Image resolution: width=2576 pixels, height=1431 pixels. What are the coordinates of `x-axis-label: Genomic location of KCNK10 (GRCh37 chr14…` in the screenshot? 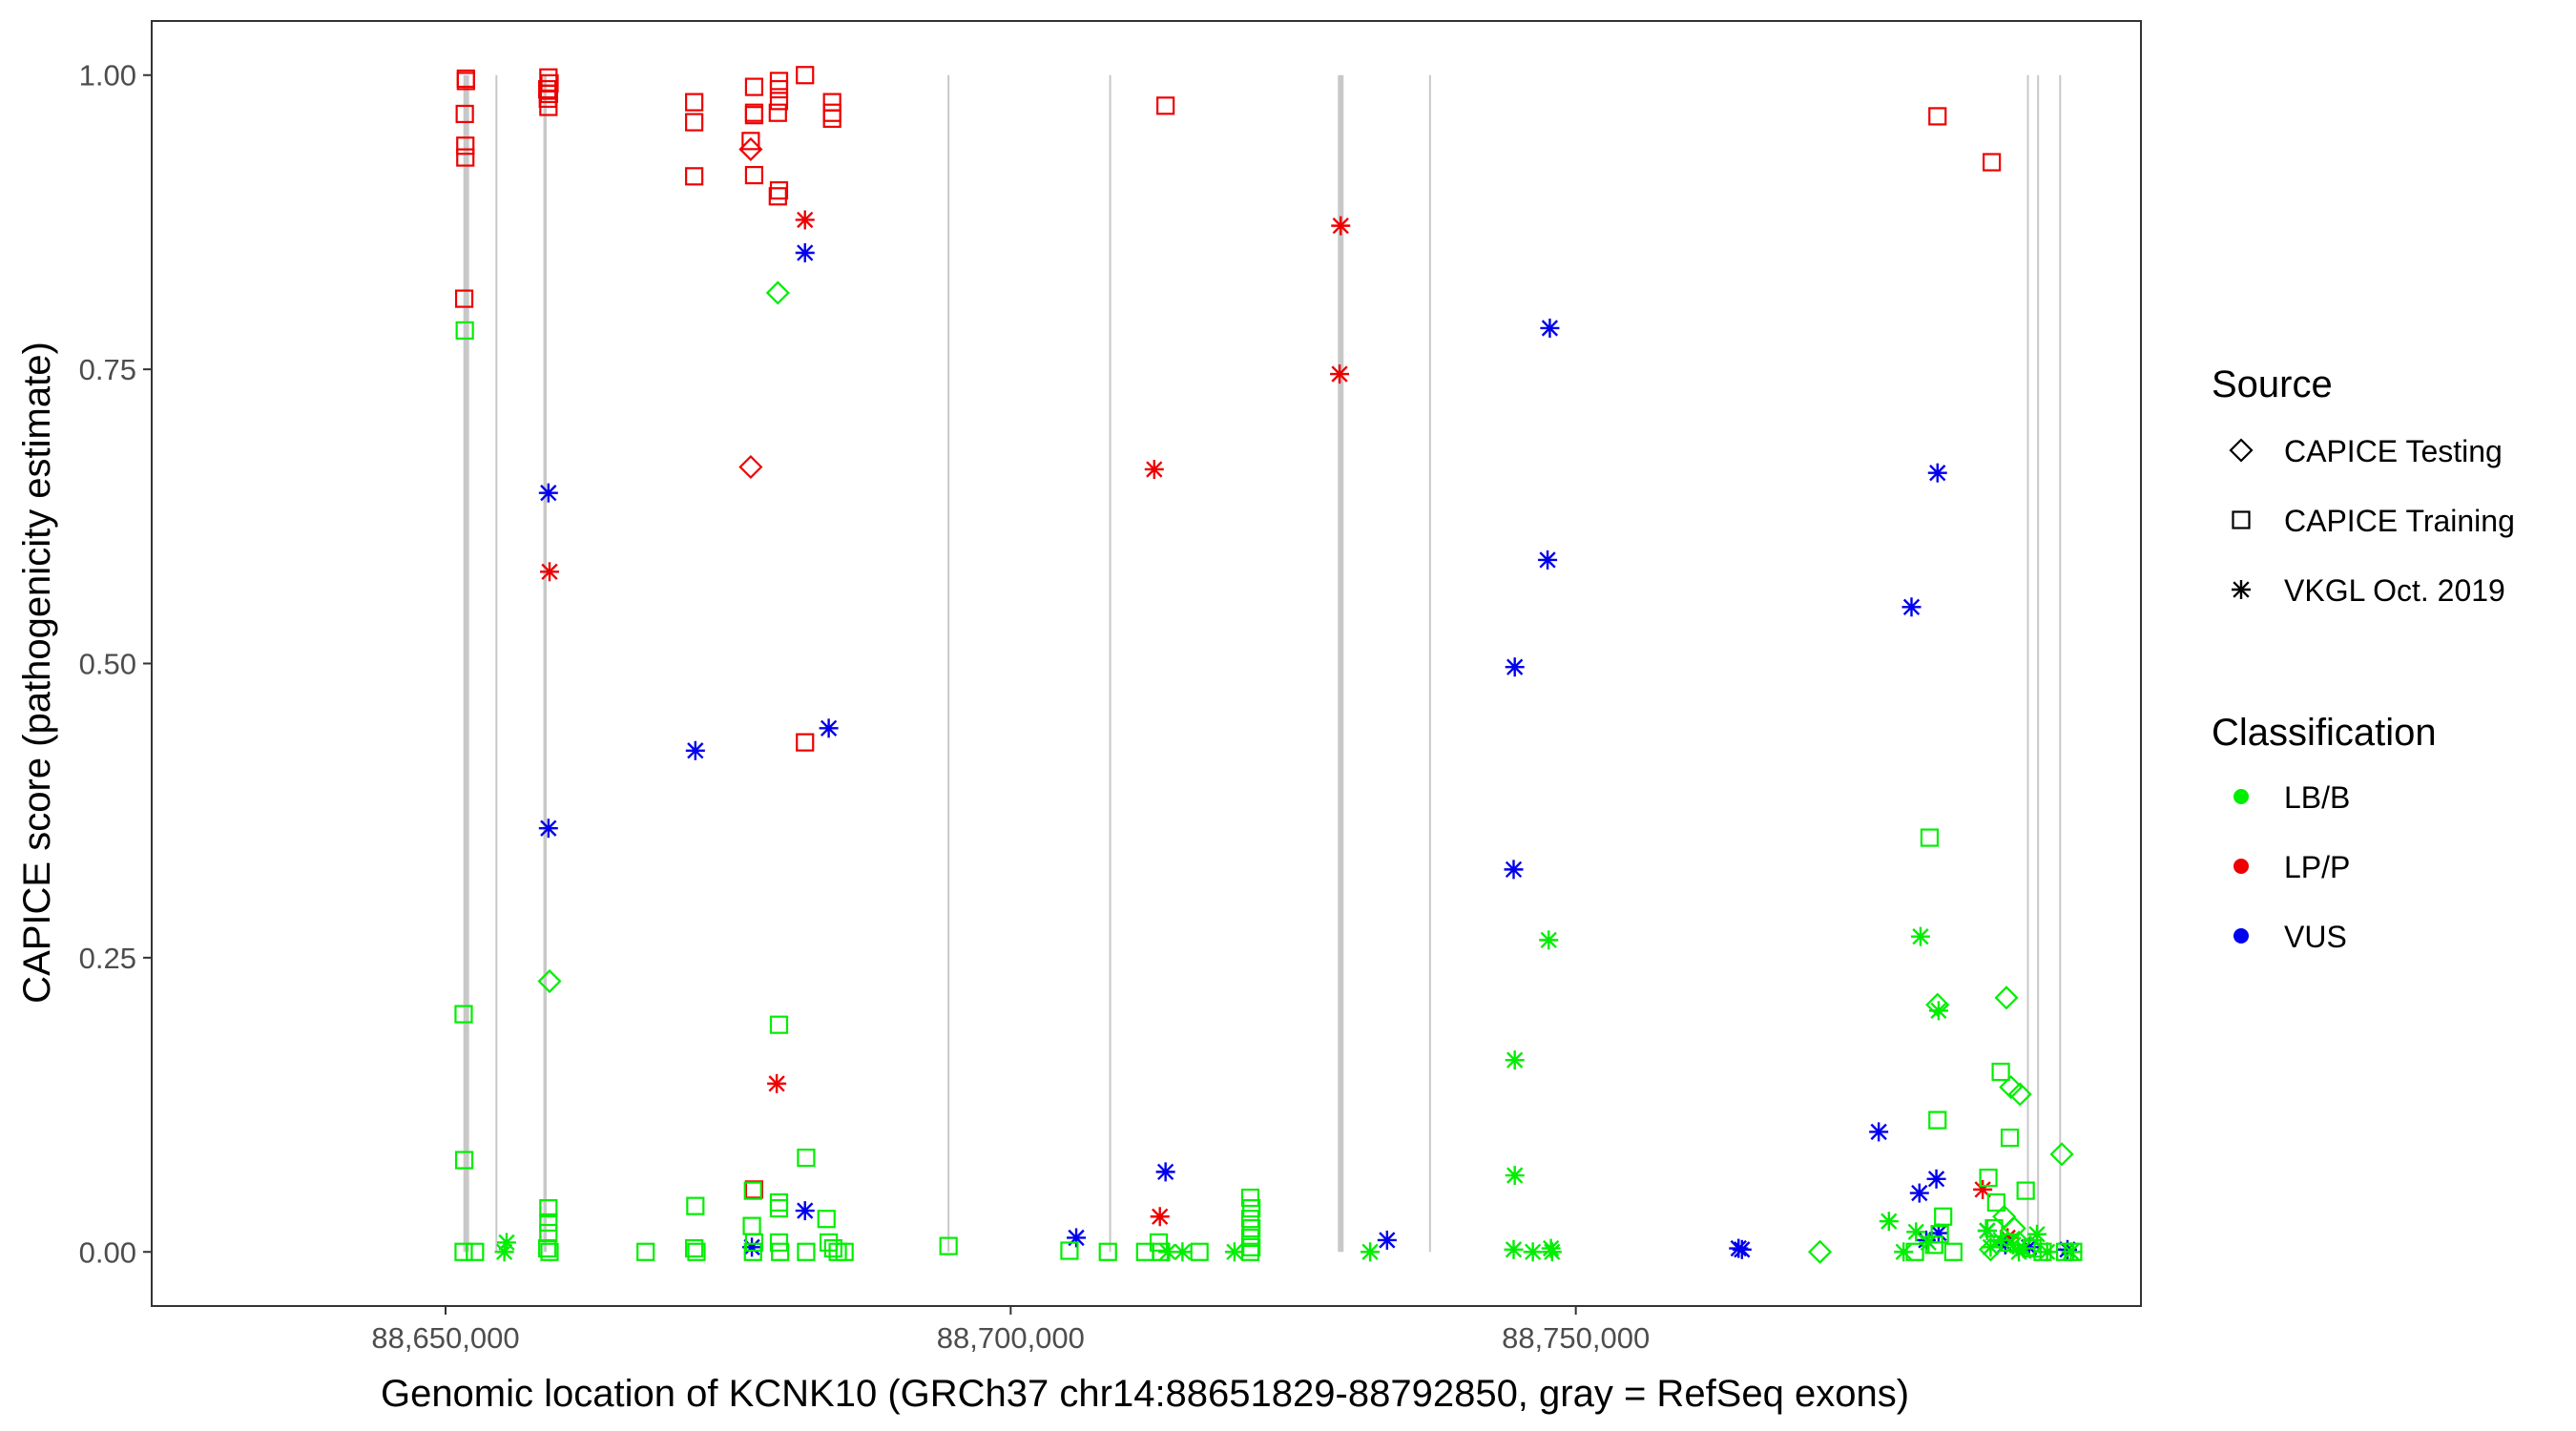 It's located at (1145, 1394).